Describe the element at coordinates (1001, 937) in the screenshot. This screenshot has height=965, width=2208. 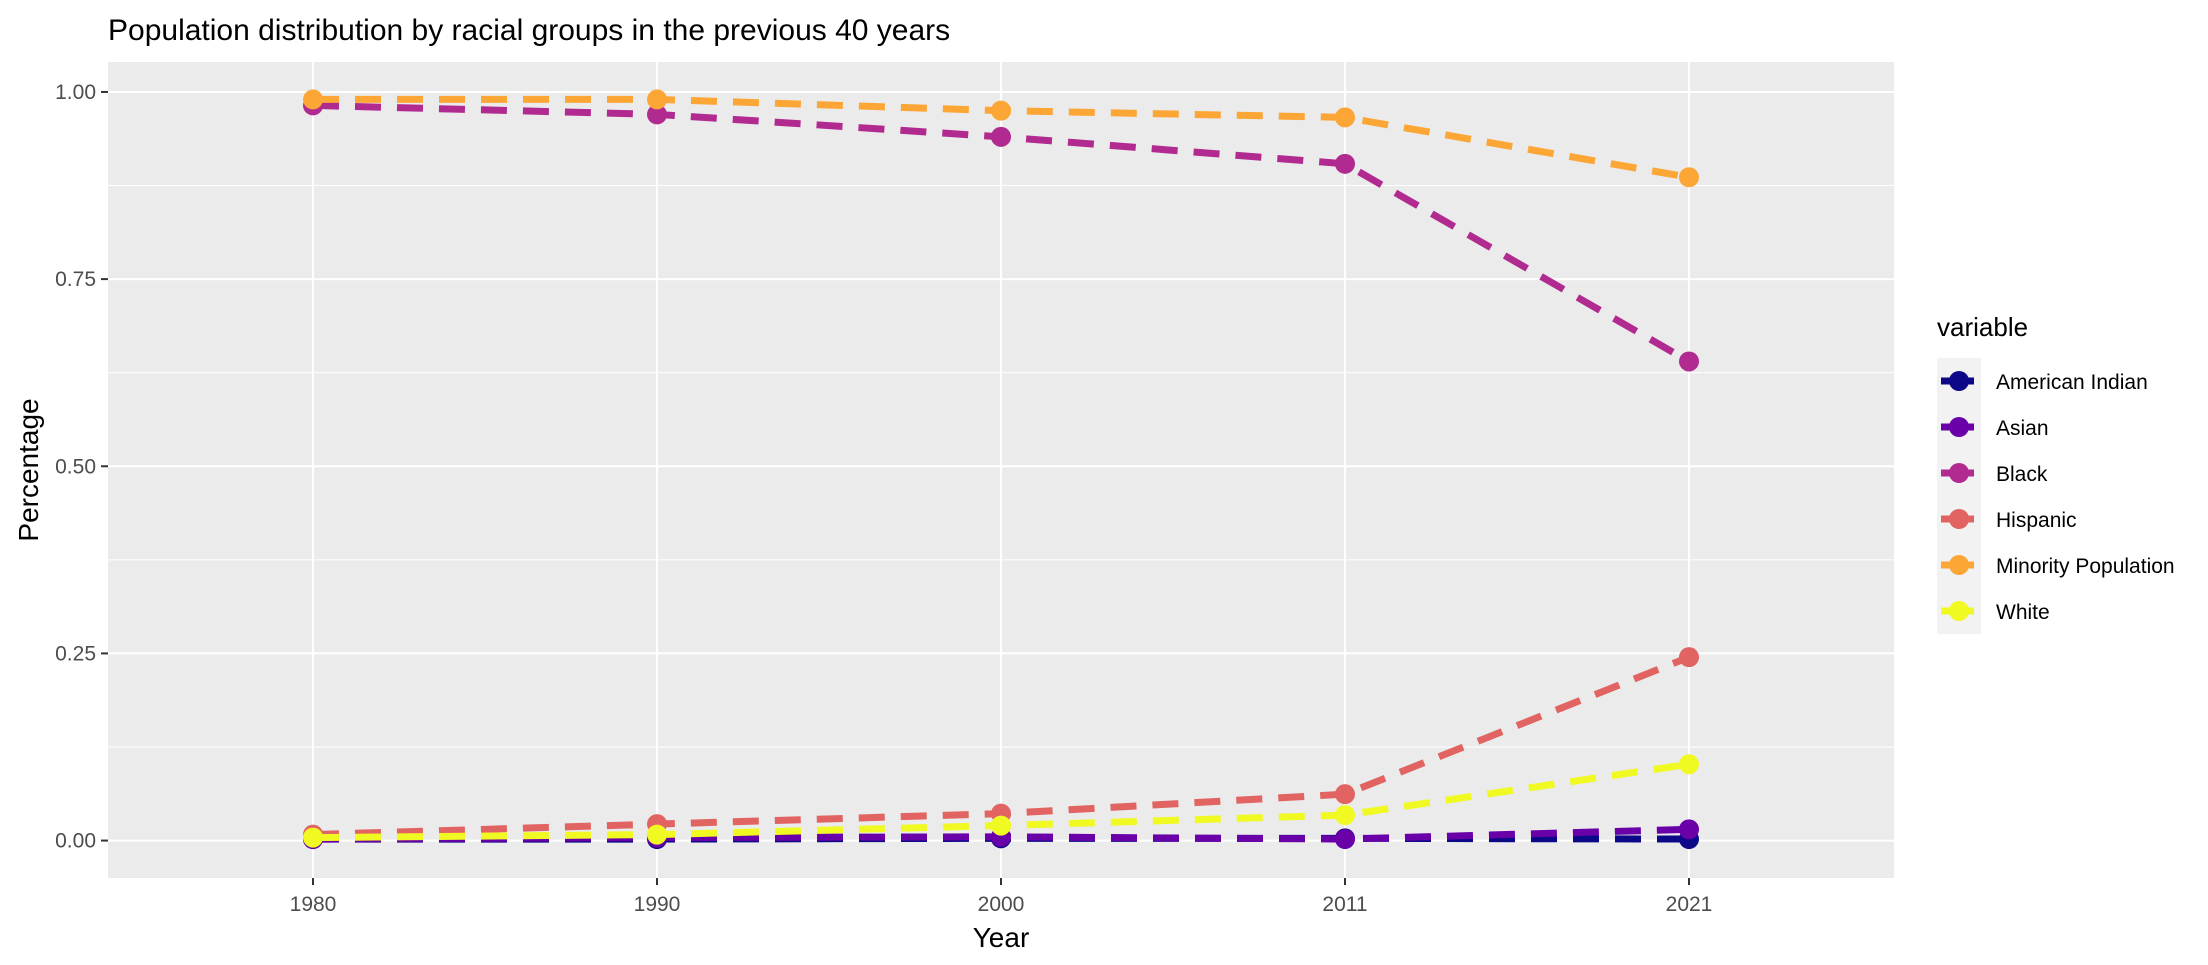
I see `x-axis-label: Year` at that location.